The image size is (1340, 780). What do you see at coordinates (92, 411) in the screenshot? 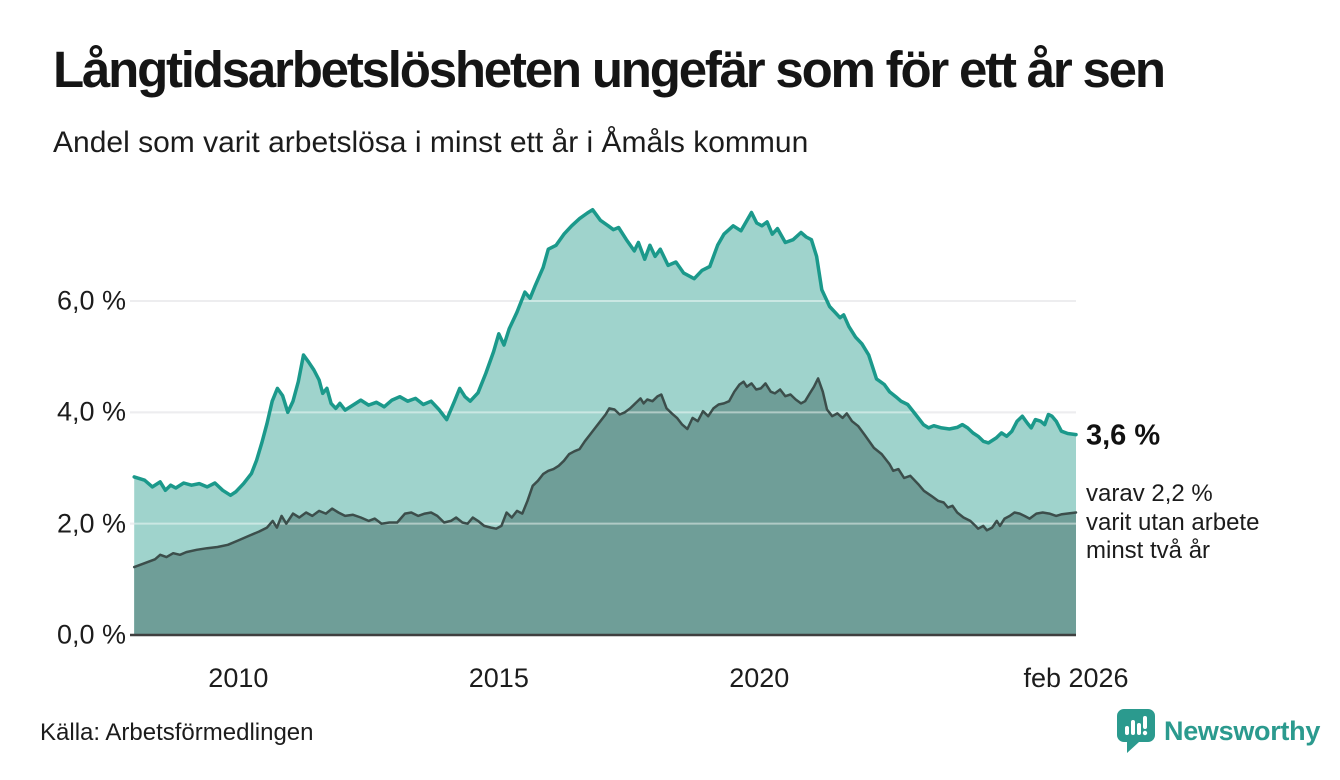
I see `y-tick-label: 4,0 %` at bounding box center [92, 411].